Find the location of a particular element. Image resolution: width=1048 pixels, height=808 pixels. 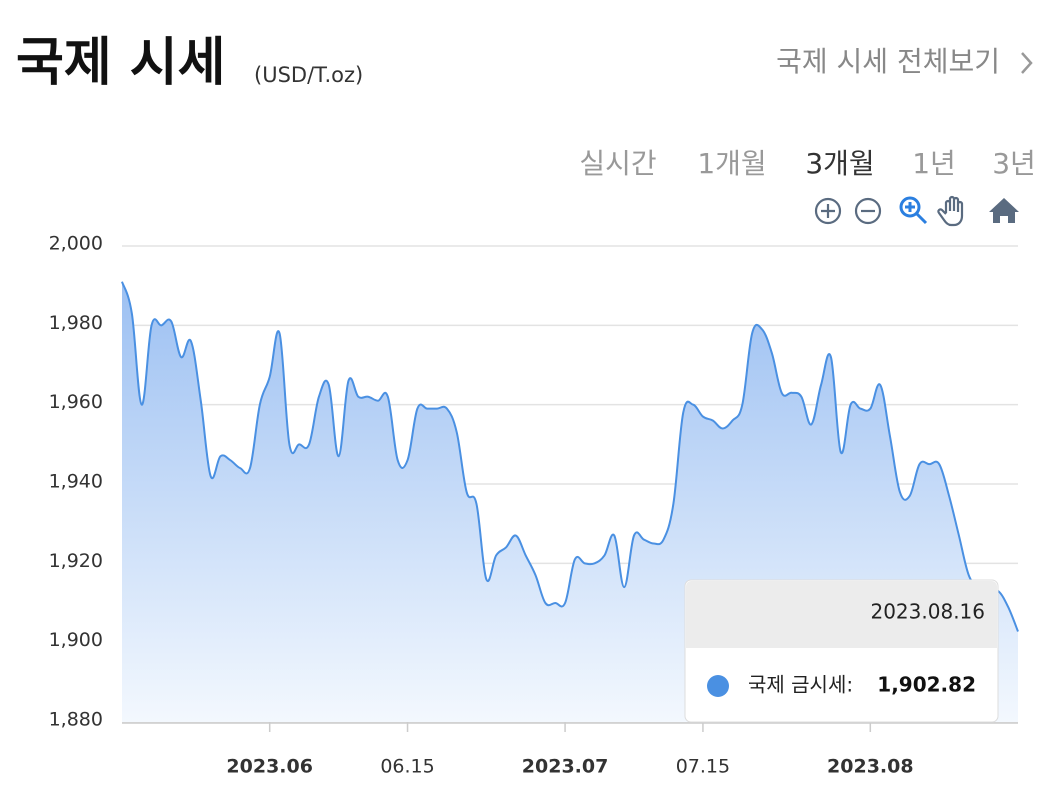

tooltip-header is located at coordinates (841, 614).